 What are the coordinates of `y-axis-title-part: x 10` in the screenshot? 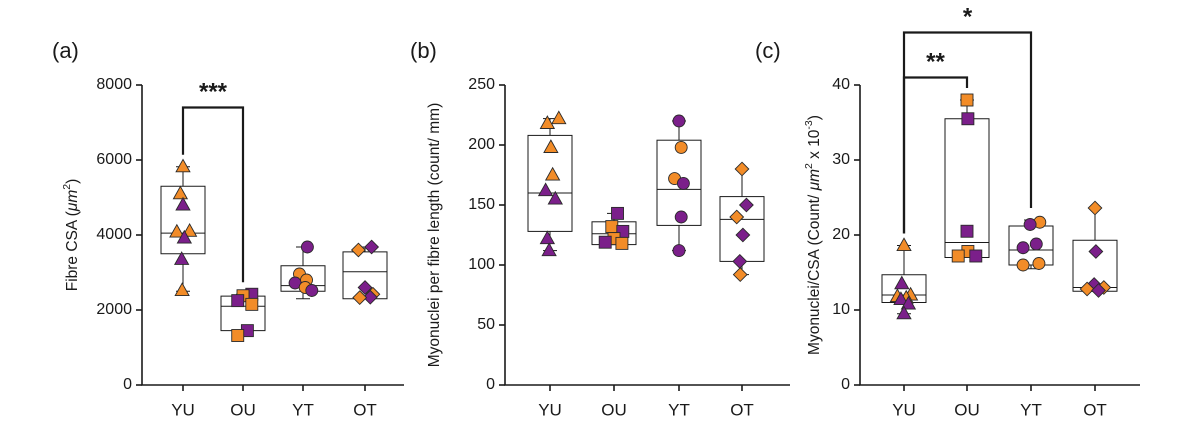 It's located at (814, 146).